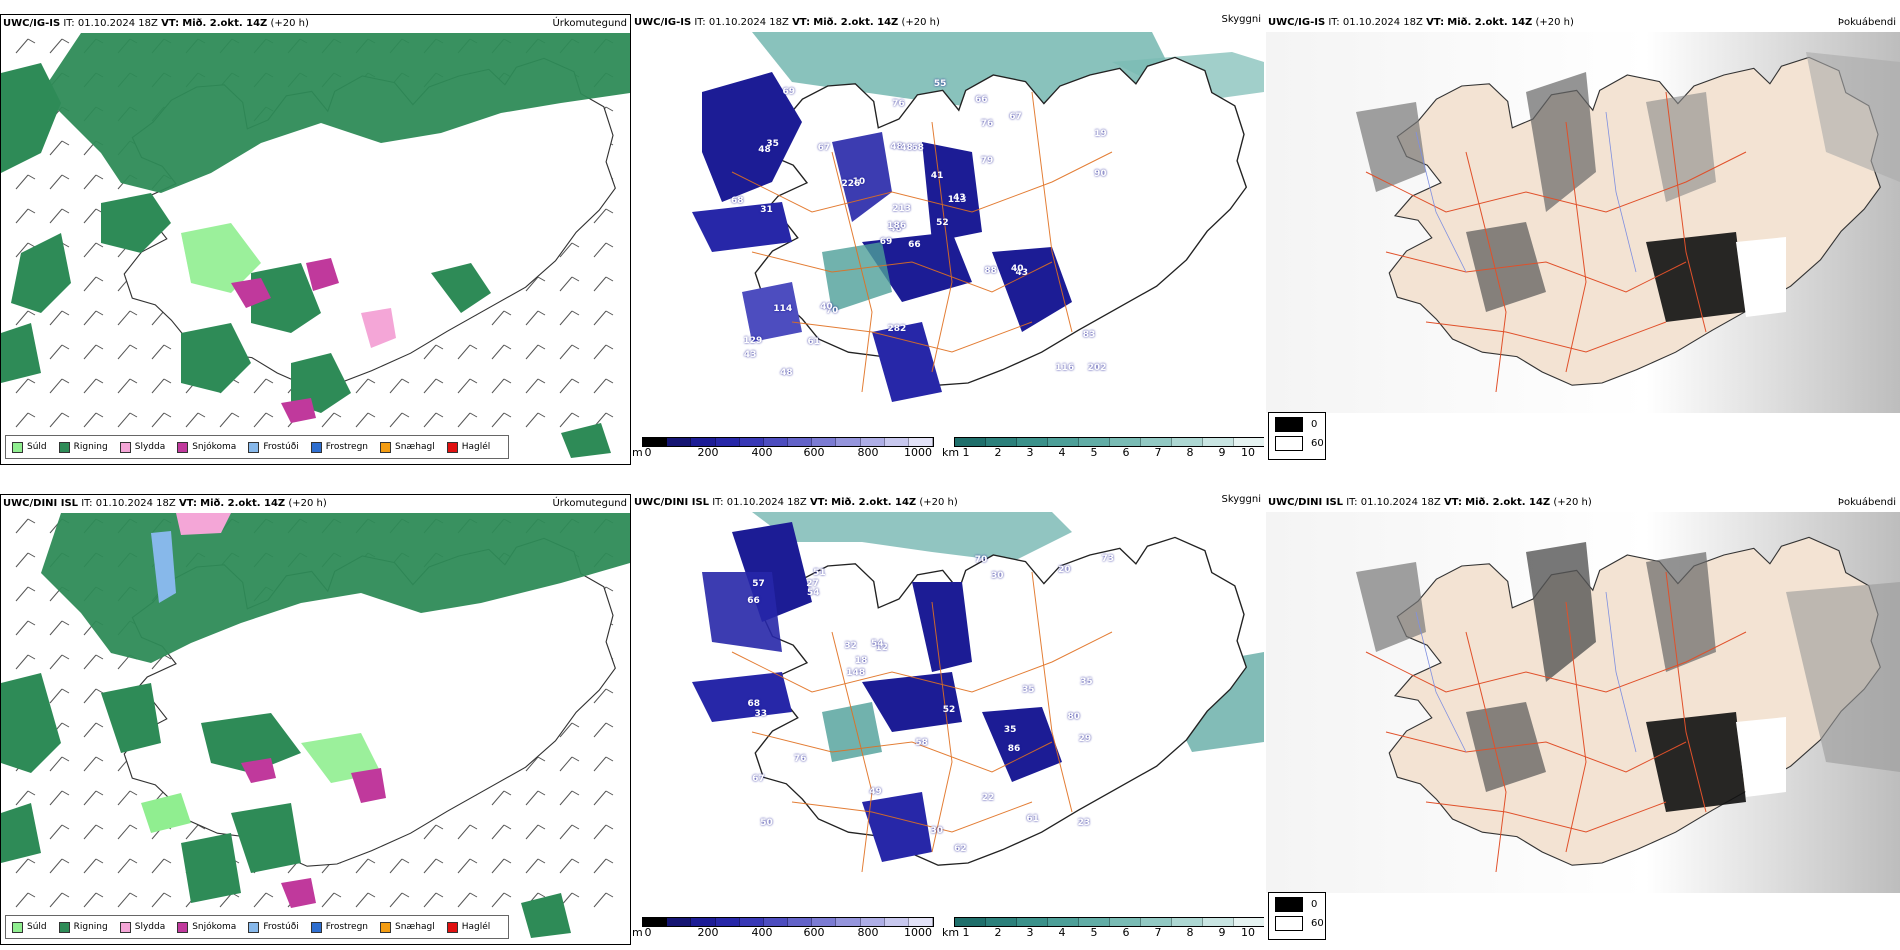 This screenshot has height=950, width=1900. Describe the element at coordinates (1866, 502) in the screenshot. I see `panel-product-label: Þokuábendi` at that location.